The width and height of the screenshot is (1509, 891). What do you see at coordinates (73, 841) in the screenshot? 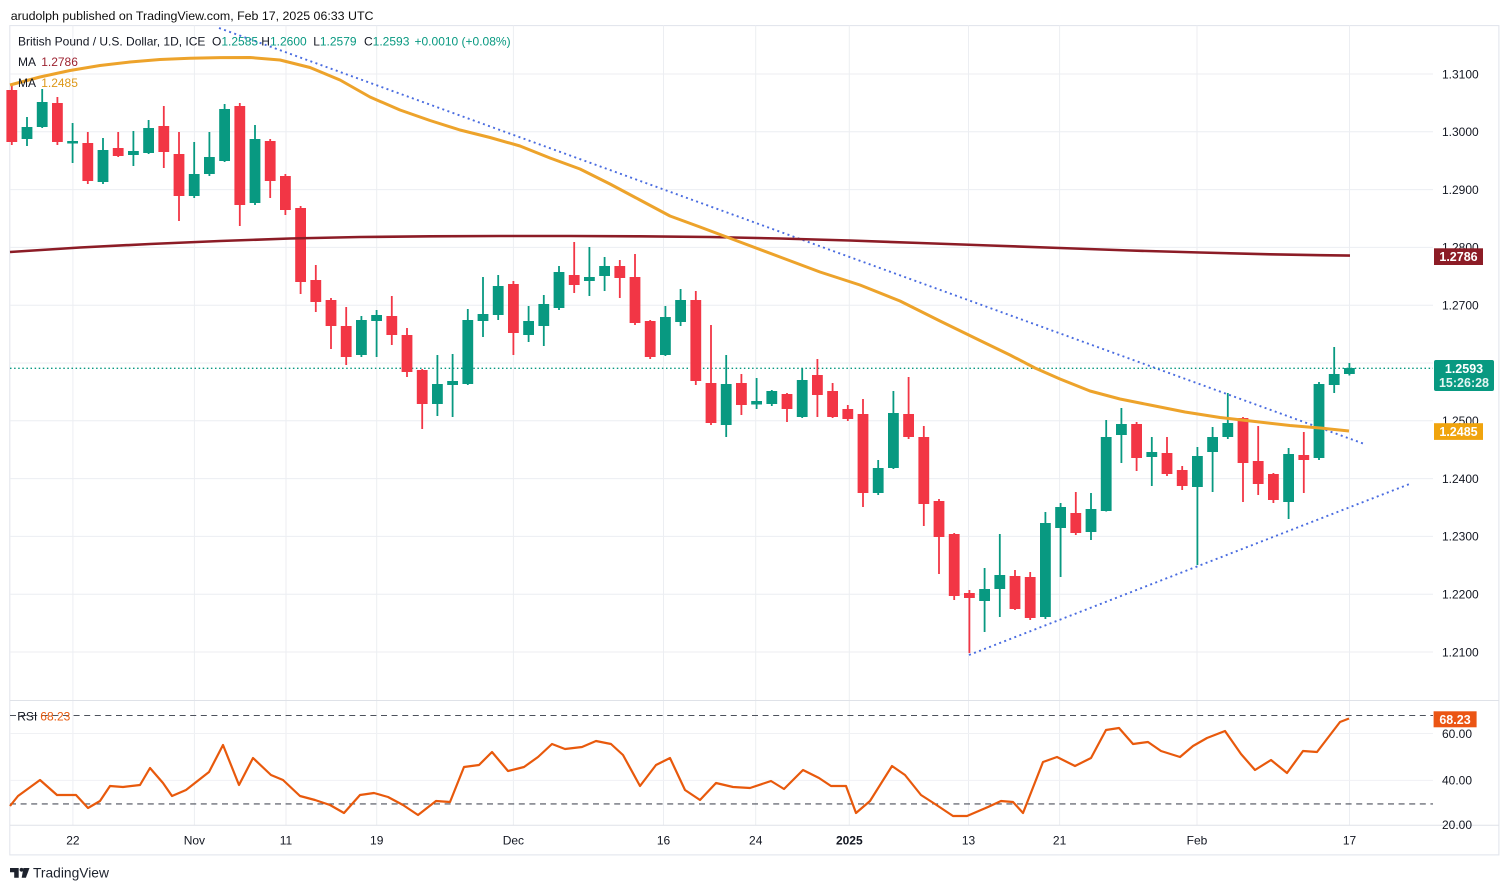
I see `svg-text: 22` at bounding box center [73, 841].